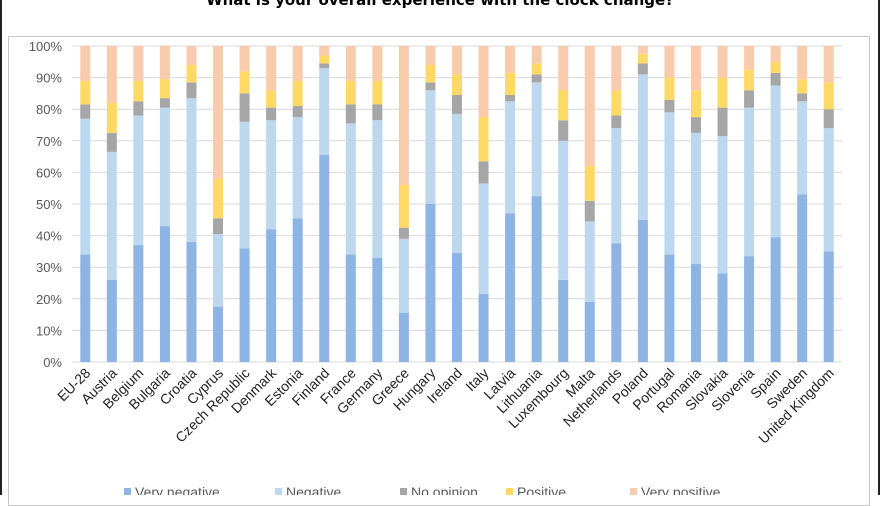  What do you see at coordinates (52, 362) in the screenshot?
I see `y-tick-label: 0%` at bounding box center [52, 362].